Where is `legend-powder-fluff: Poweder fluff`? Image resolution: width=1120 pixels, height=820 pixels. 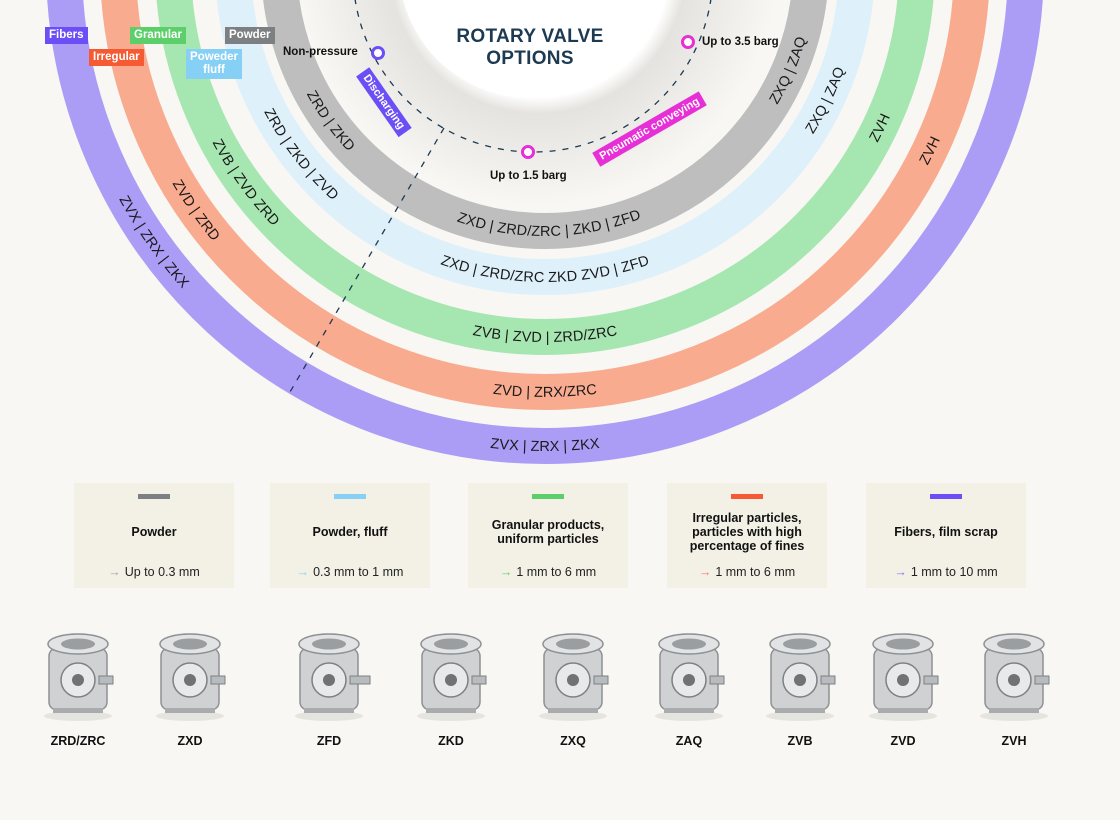 legend-powder-fluff: Poweder fluff is located at coordinates (214, 64).